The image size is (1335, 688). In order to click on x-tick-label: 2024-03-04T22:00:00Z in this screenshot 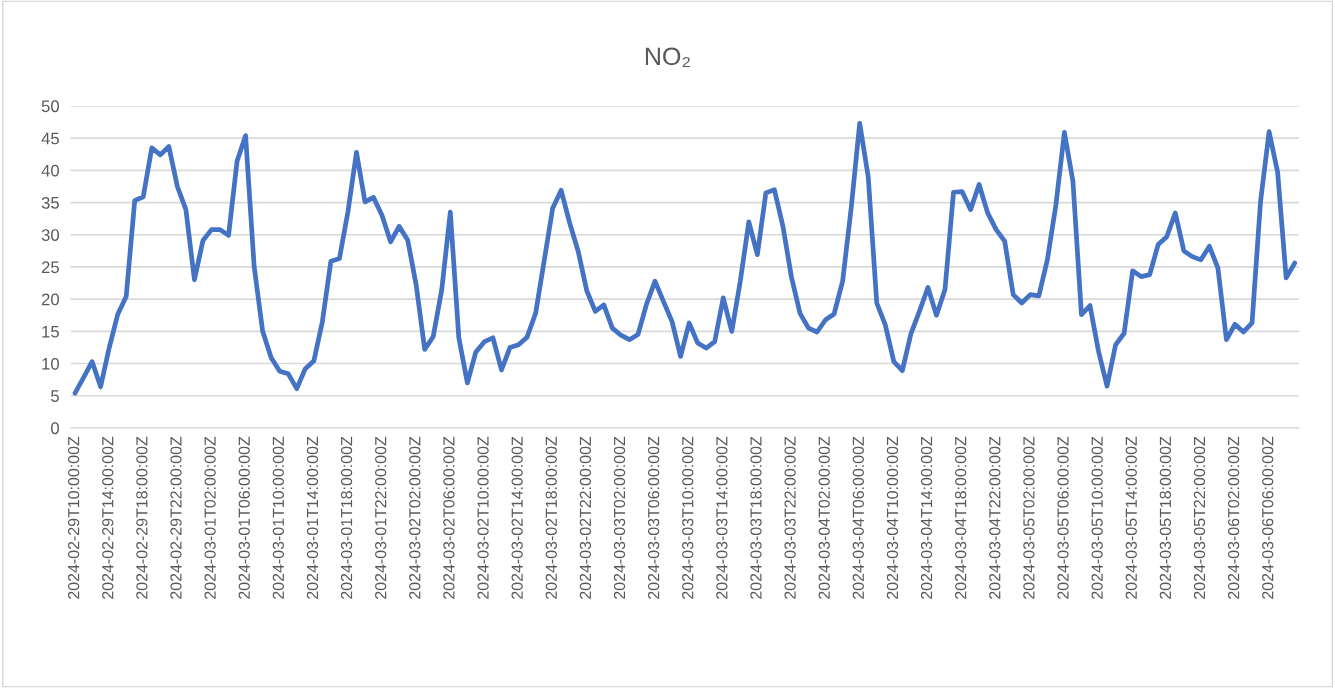, I will do `click(995, 517)`.